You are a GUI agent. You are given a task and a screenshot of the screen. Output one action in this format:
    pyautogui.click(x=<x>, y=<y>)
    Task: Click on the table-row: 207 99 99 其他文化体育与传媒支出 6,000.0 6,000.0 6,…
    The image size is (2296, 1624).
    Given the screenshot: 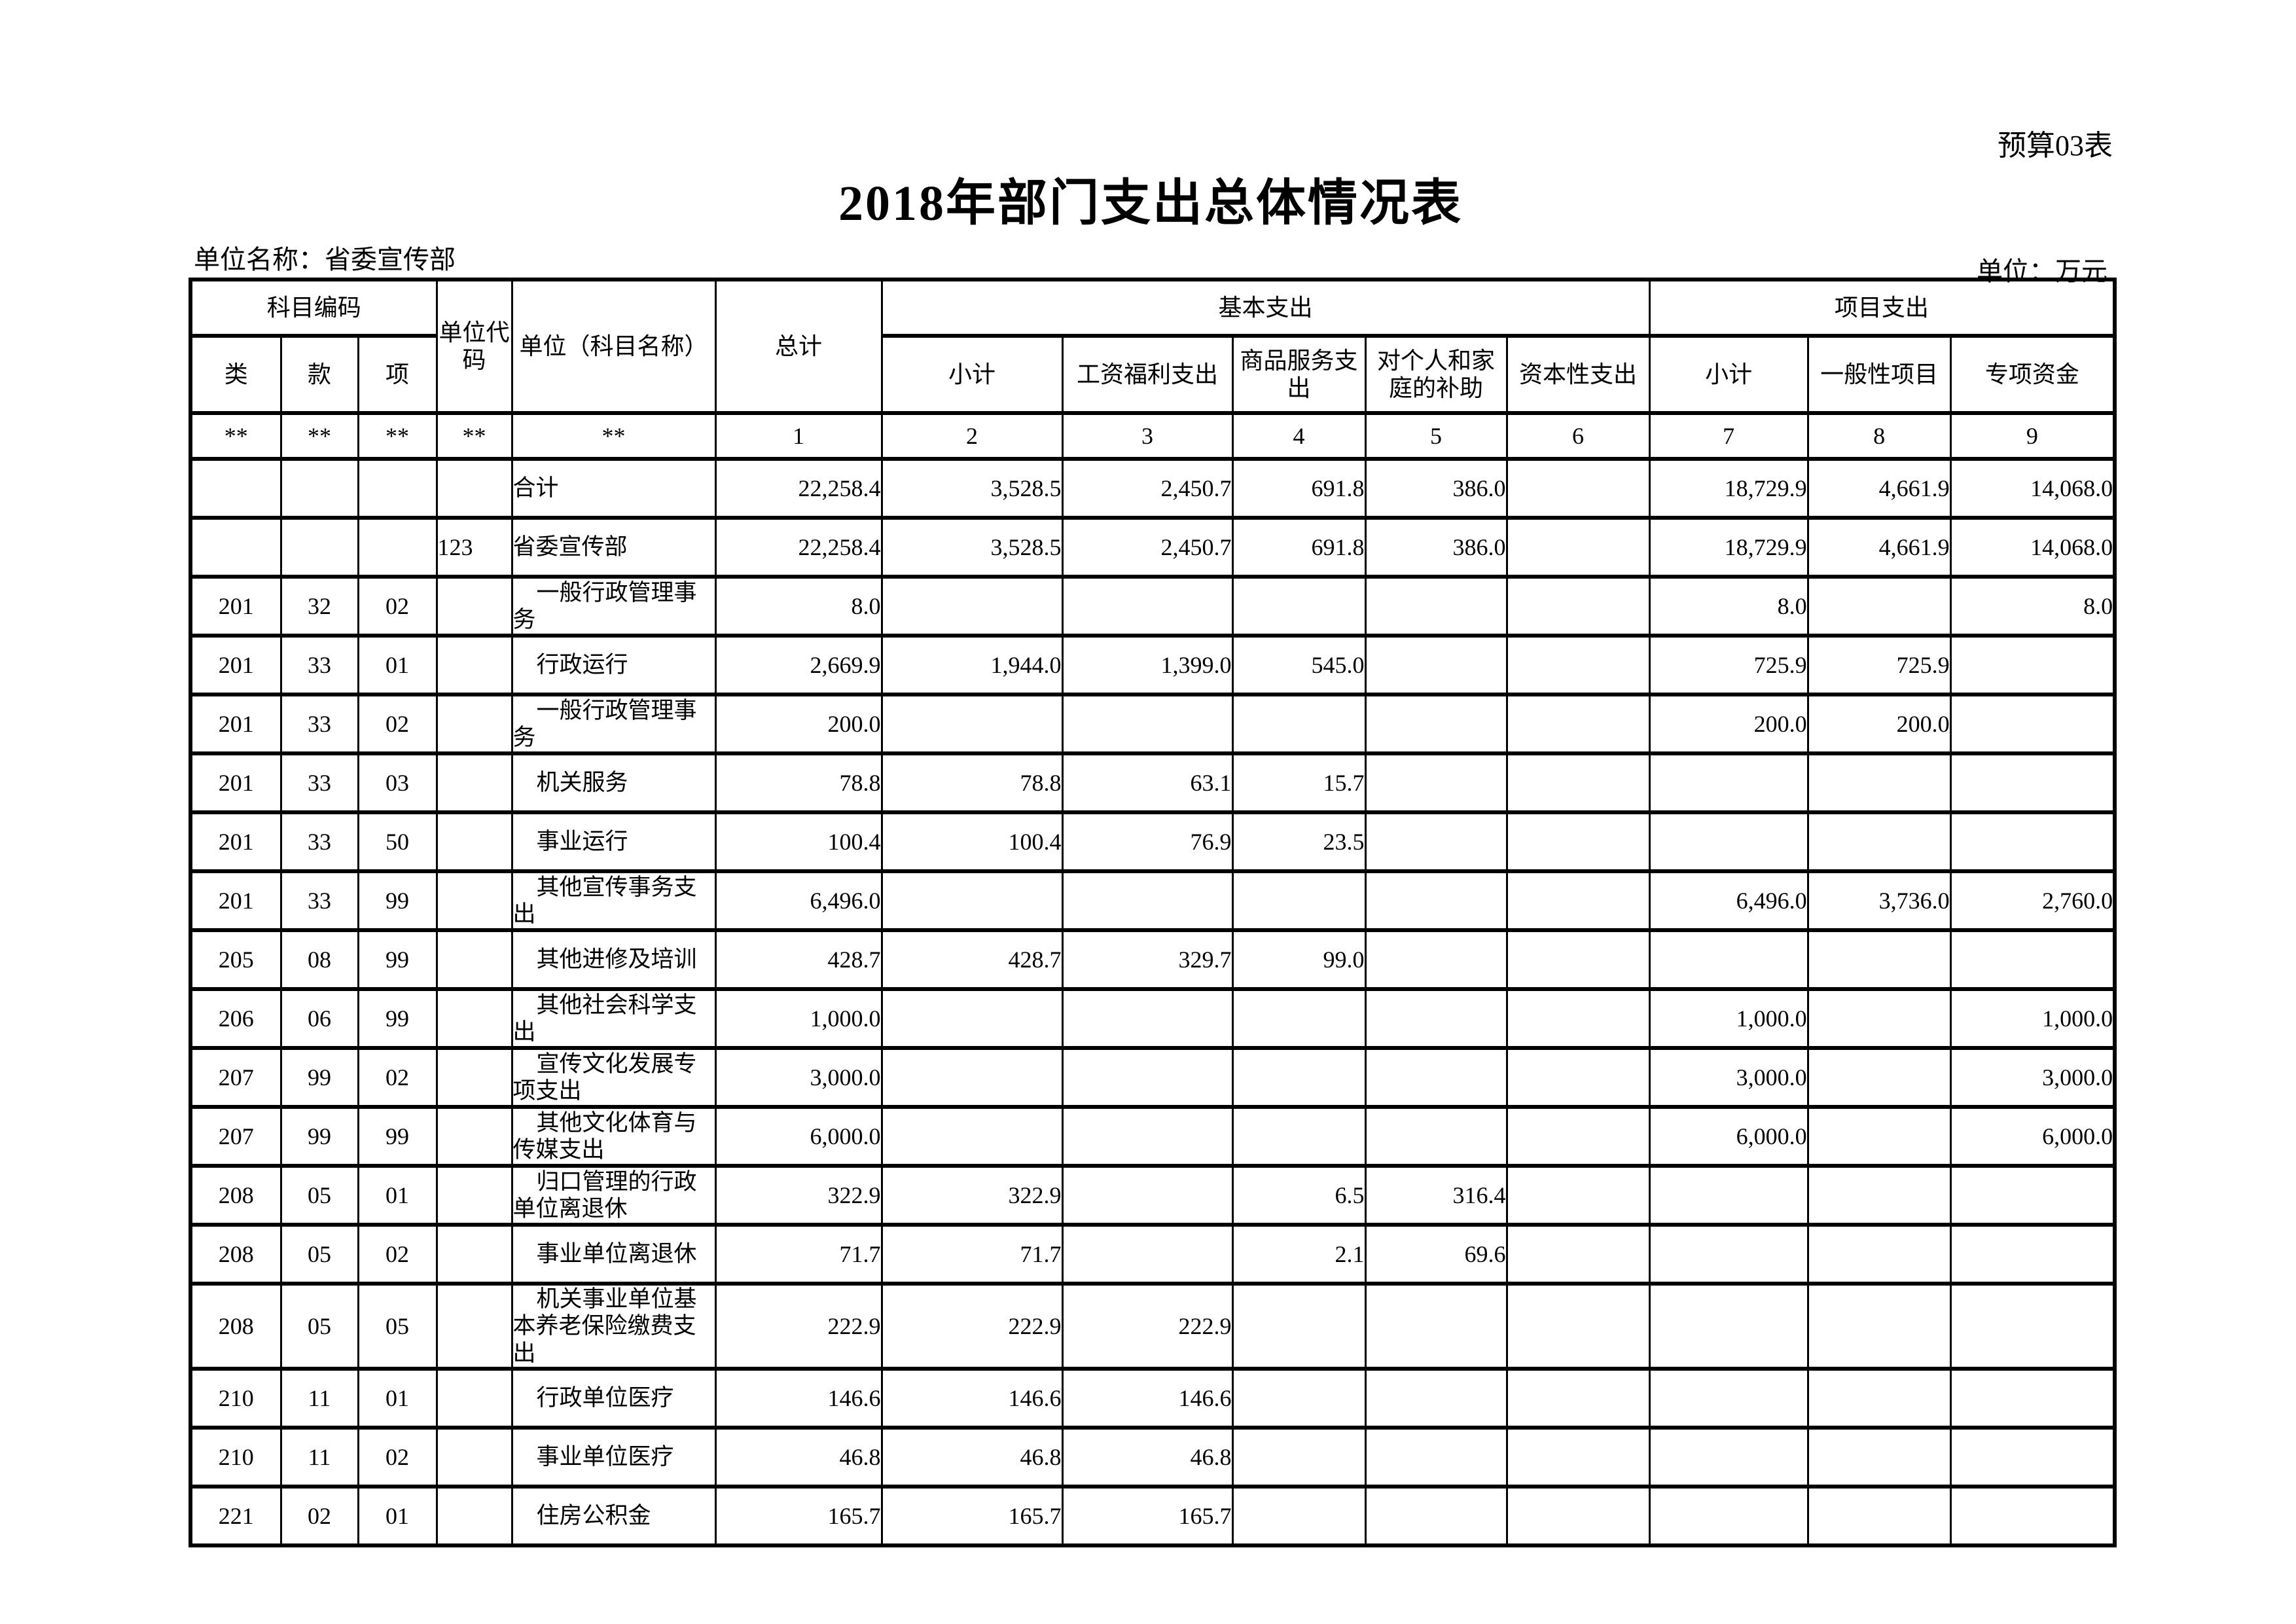 What is the action you would take?
    pyautogui.click(x=1152, y=1136)
    